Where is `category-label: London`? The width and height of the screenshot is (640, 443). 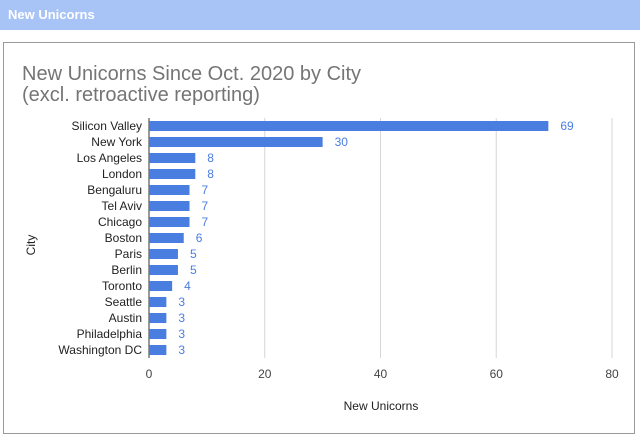 category-label: London is located at coordinates (122, 174).